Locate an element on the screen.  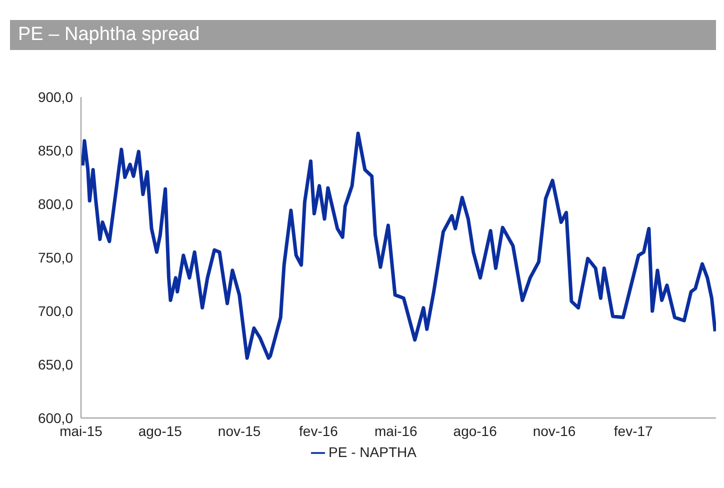
x-tick-label: ago-15 is located at coordinates (160, 430).